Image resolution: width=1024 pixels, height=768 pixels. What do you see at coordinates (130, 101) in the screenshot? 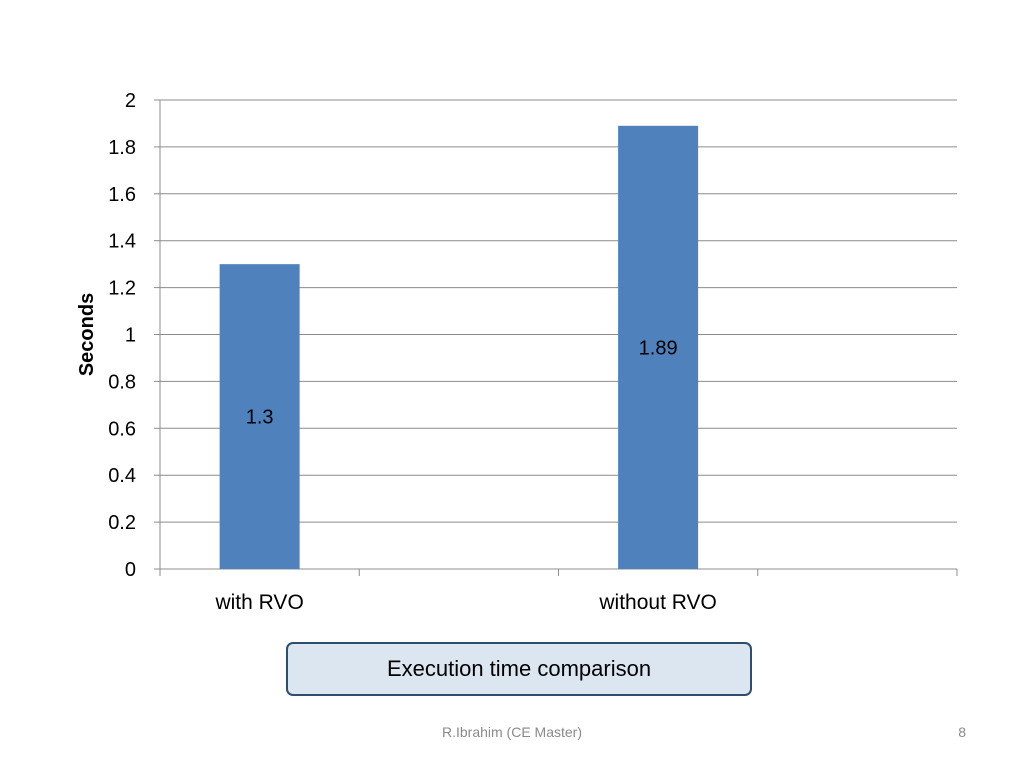
I see `y-tick-label: 2` at bounding box center [130, 101].